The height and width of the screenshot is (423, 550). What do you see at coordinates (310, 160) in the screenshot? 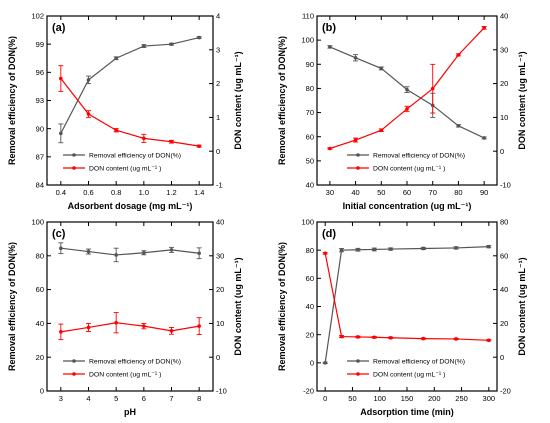
I see `y-left-tick-label: 50` at bounding box center [310, 160].